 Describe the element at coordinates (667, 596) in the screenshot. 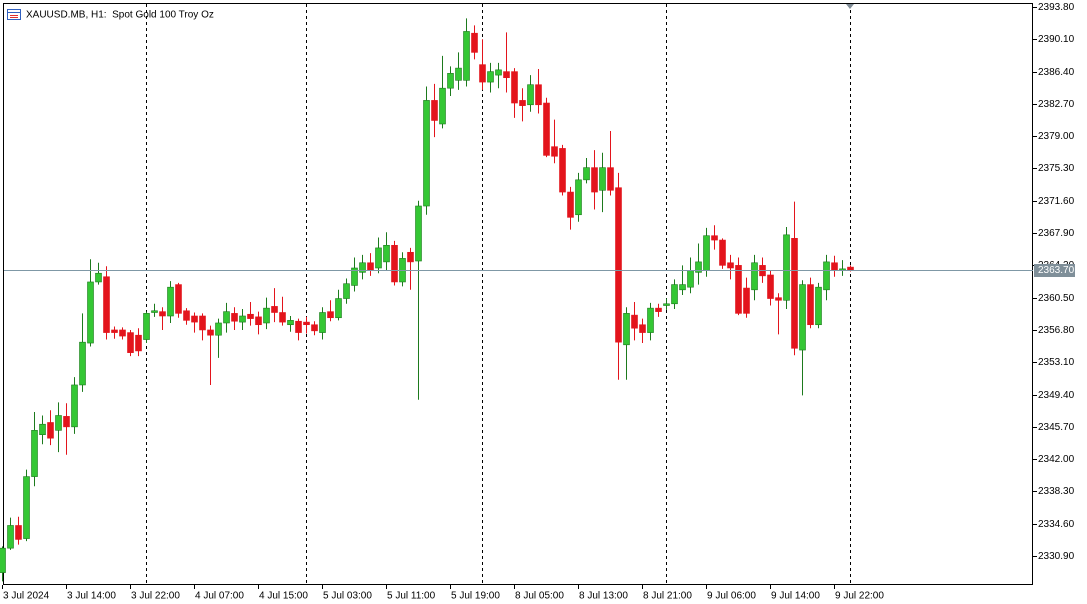

I see `x-tick-label: 8 Jul 21:00` at that location.